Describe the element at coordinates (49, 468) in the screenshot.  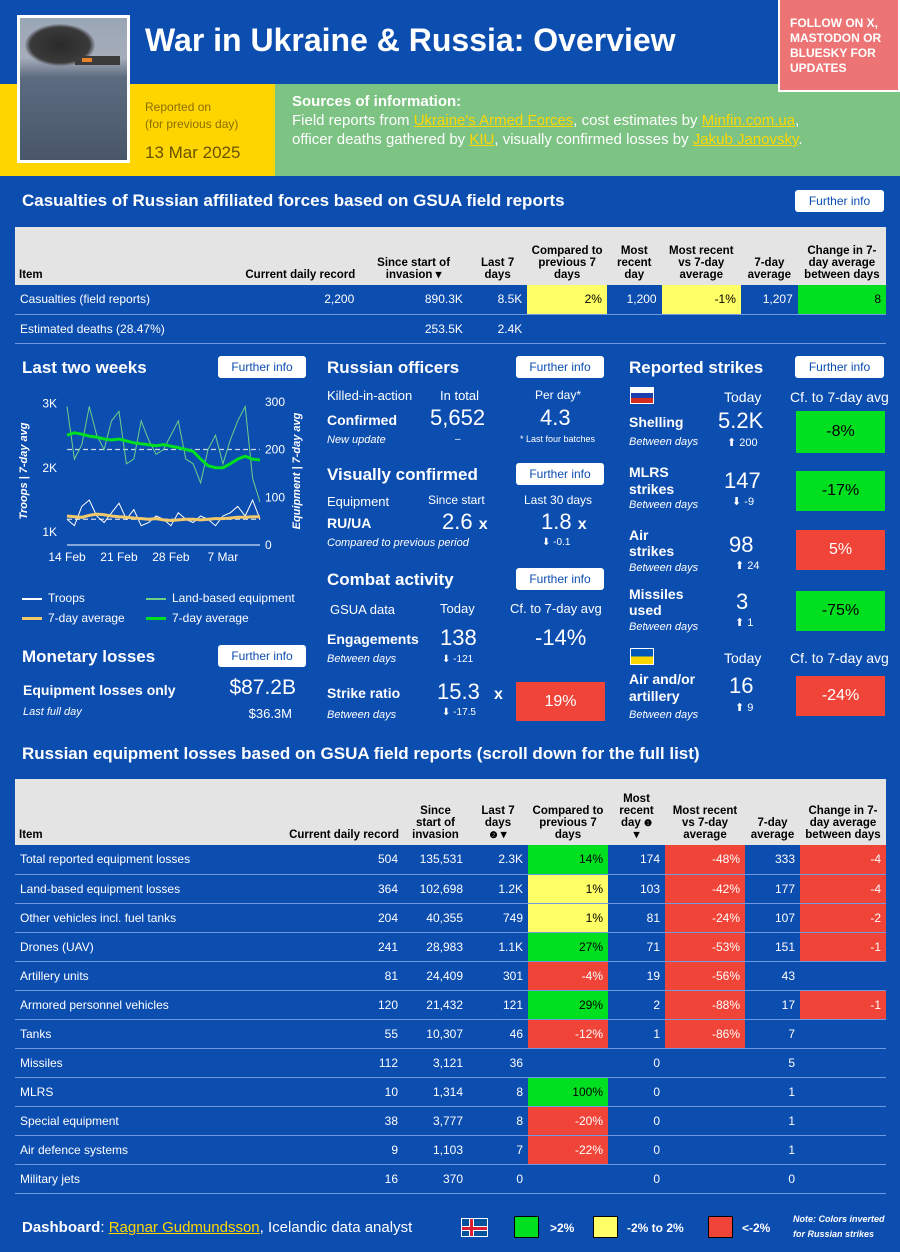
I see `left-tick-label: 2K` at that location.